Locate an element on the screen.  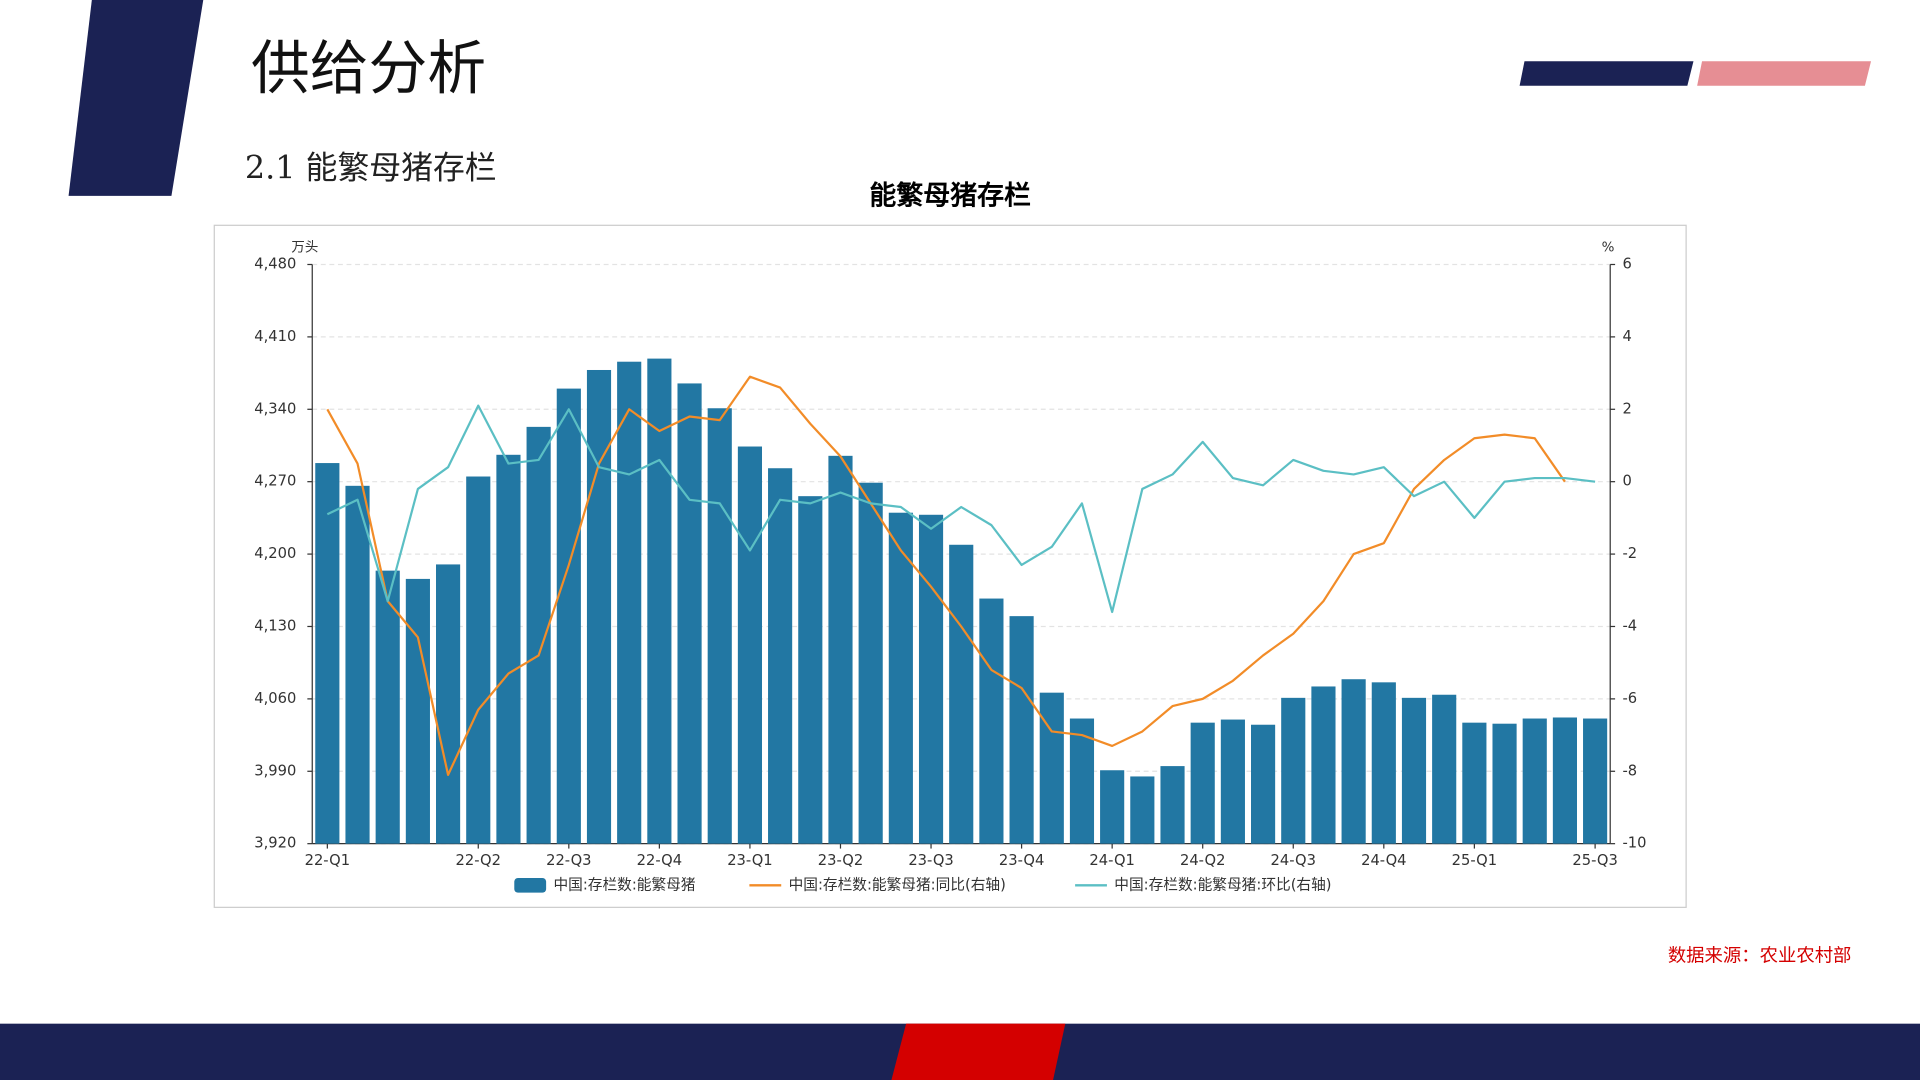
y2-tick-label: 2 is located at coordinates (1626, 408).